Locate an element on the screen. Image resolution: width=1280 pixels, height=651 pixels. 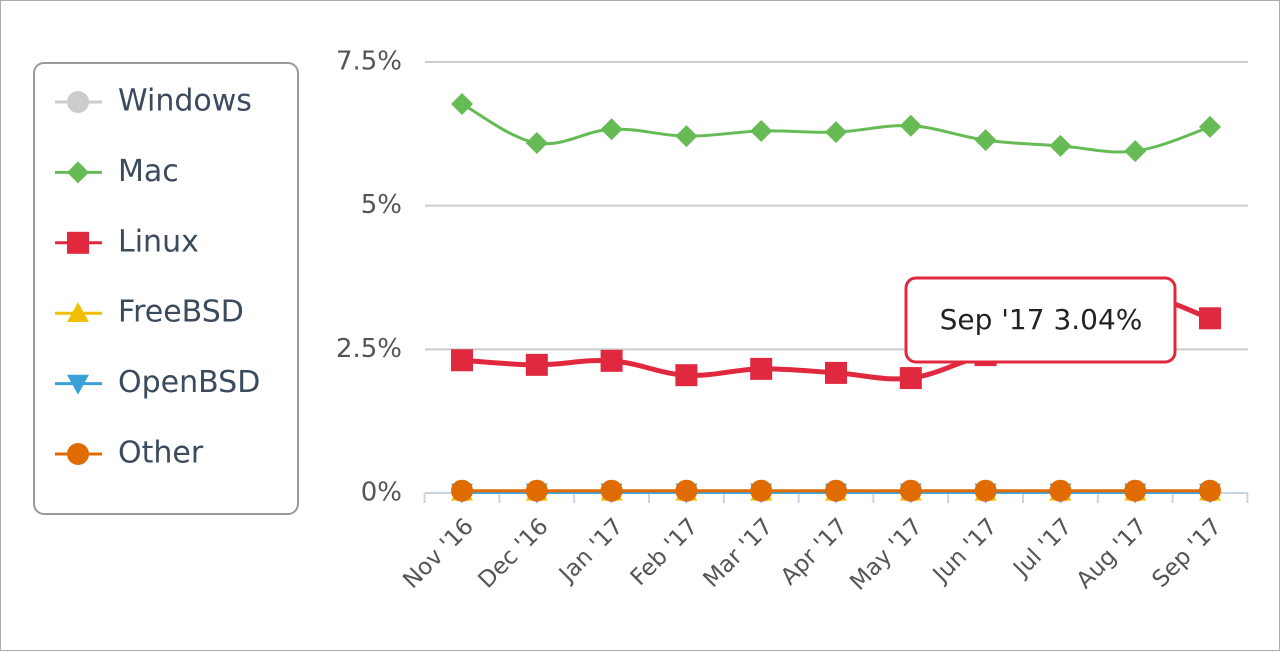
legend-label: OpenBSD is located at coordinates (189, 382).